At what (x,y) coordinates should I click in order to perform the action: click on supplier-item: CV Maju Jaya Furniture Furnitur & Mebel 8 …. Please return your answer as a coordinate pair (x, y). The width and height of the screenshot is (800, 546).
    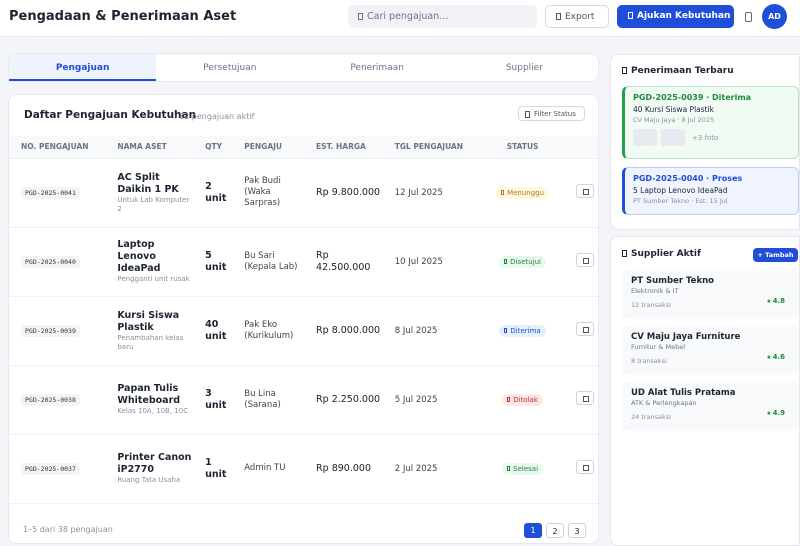
    Looking at the image, I should click on (710, 350).